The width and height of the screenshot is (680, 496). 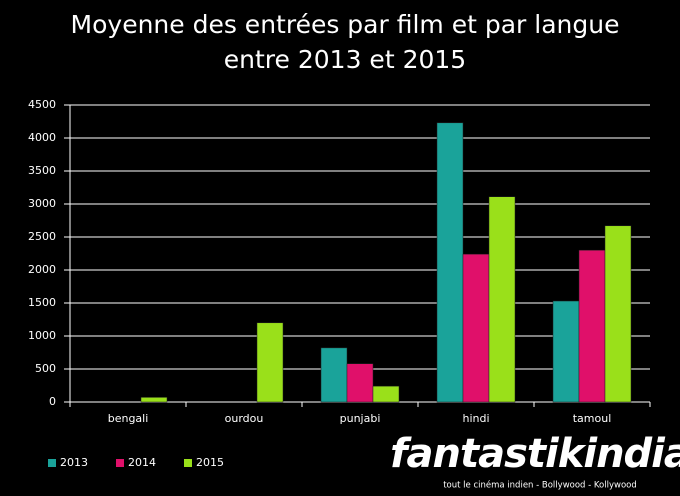 What do you see at coordinates (42, 170) in the screenshot?
I see `y-tick-label: 3500` at bounding box center [42, 170].